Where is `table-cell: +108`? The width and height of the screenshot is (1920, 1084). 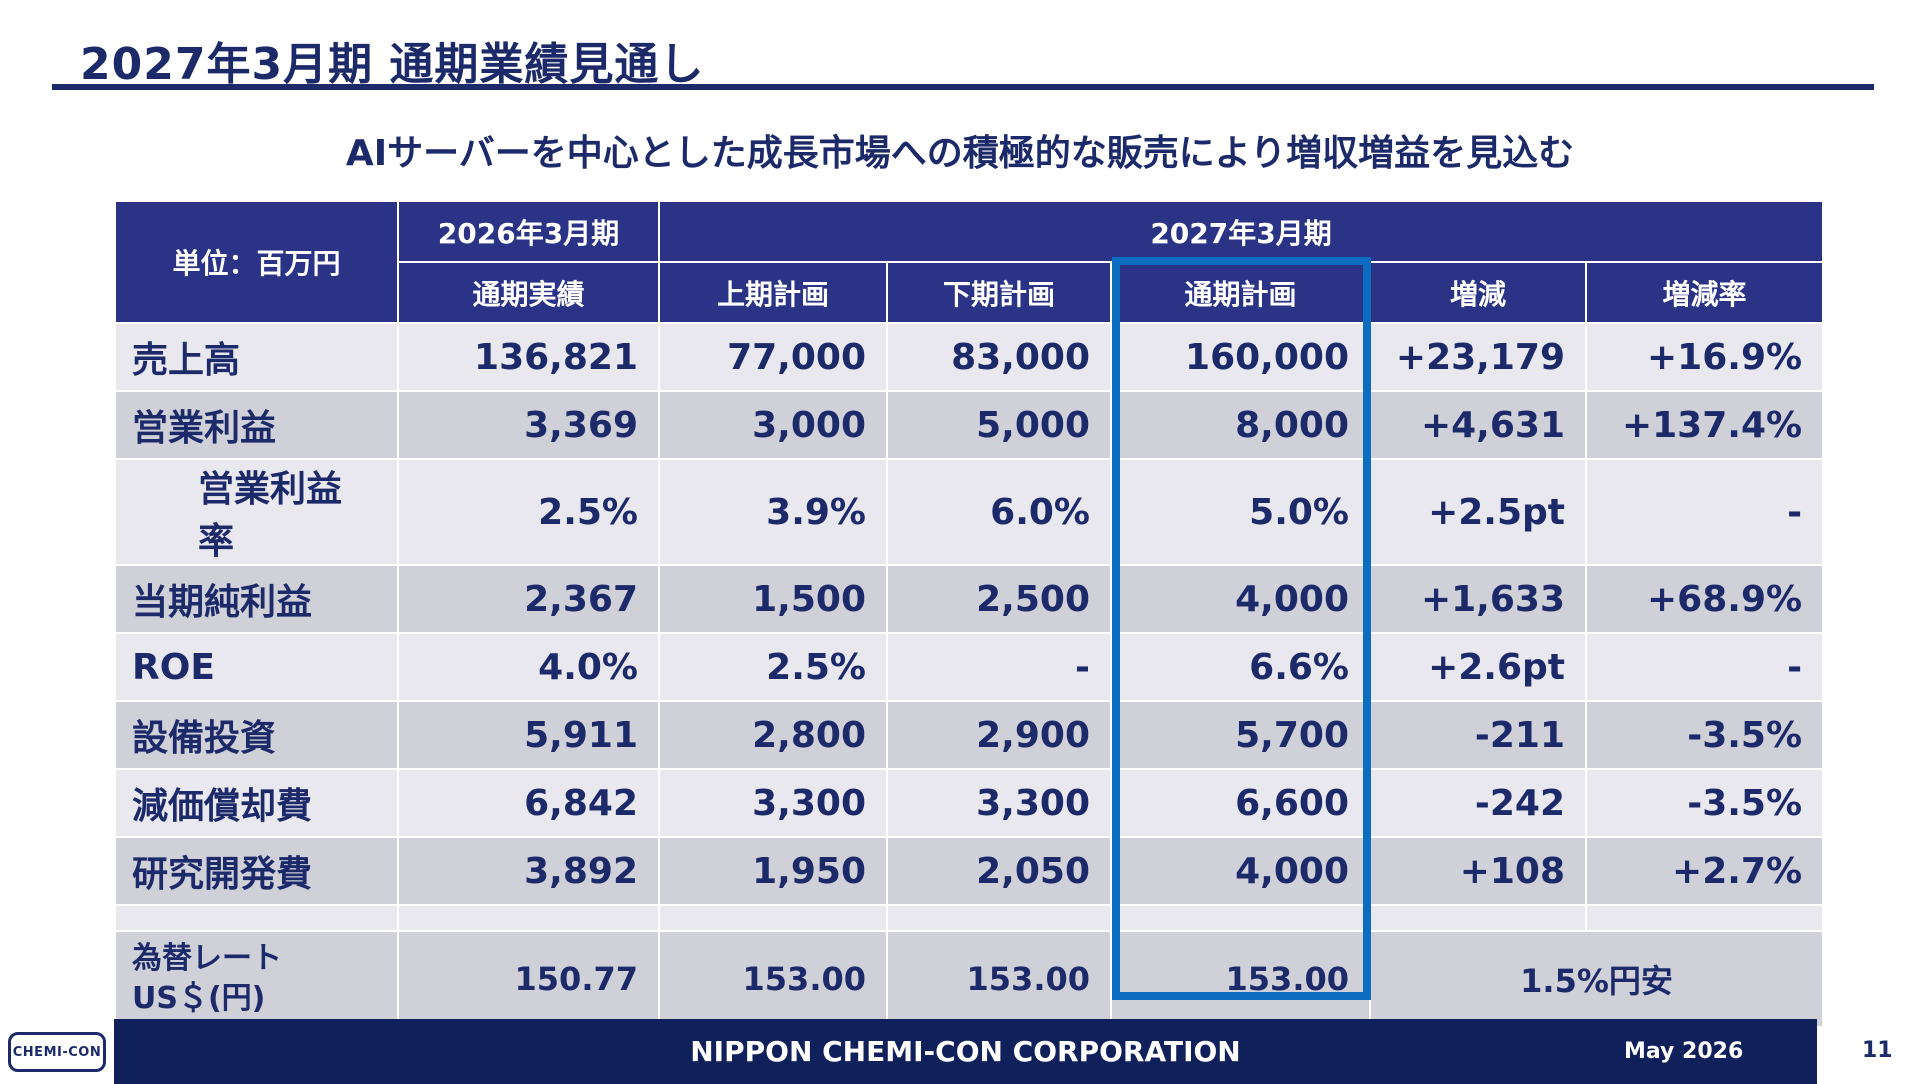
table-cell: +108 is located at coordinates (1478, 871).